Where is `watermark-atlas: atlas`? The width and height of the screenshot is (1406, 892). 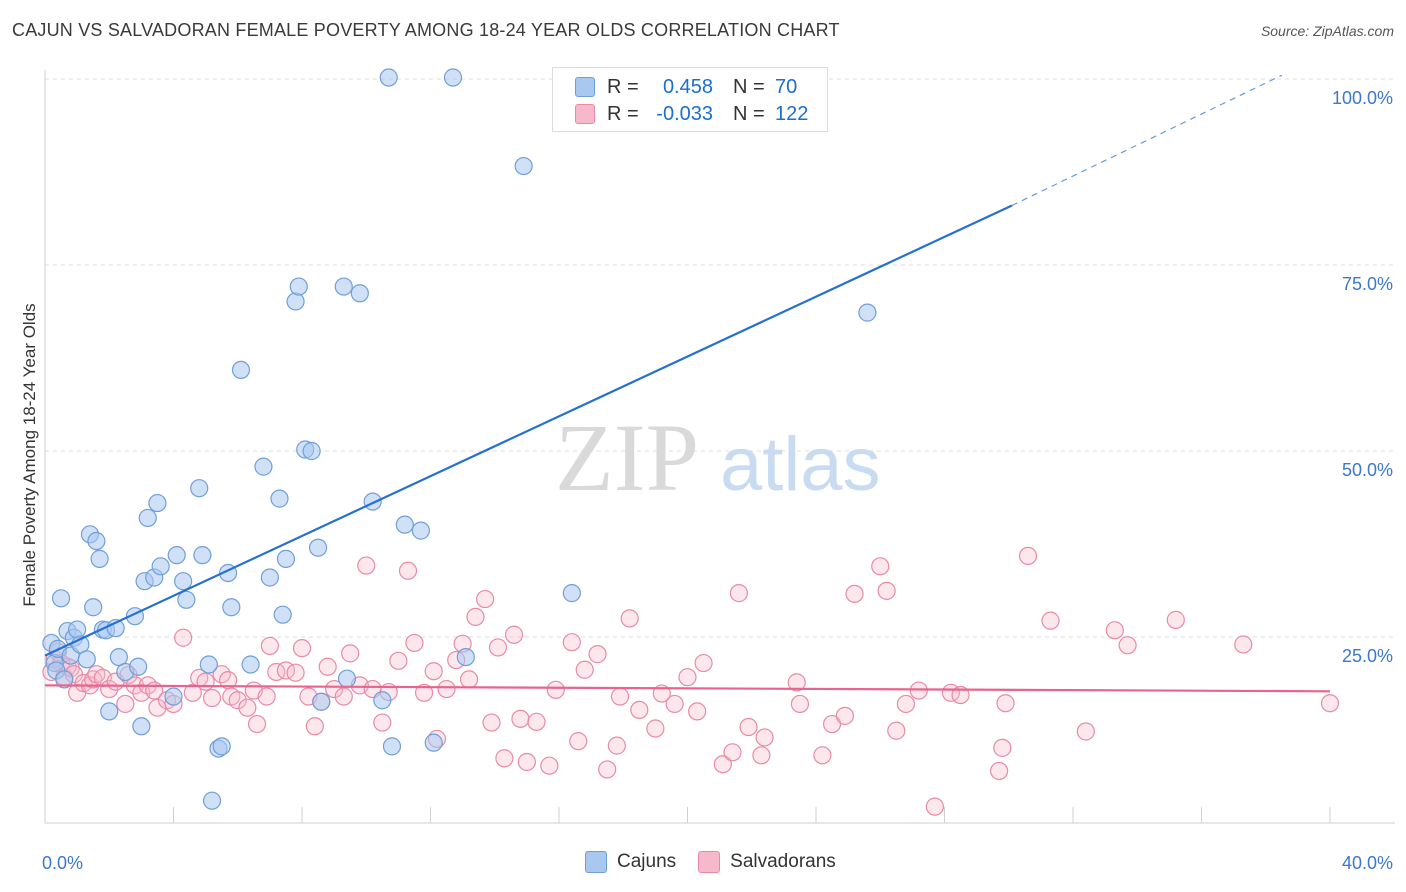 watermark-atlas: atlas is located at coordinates (800, 464).